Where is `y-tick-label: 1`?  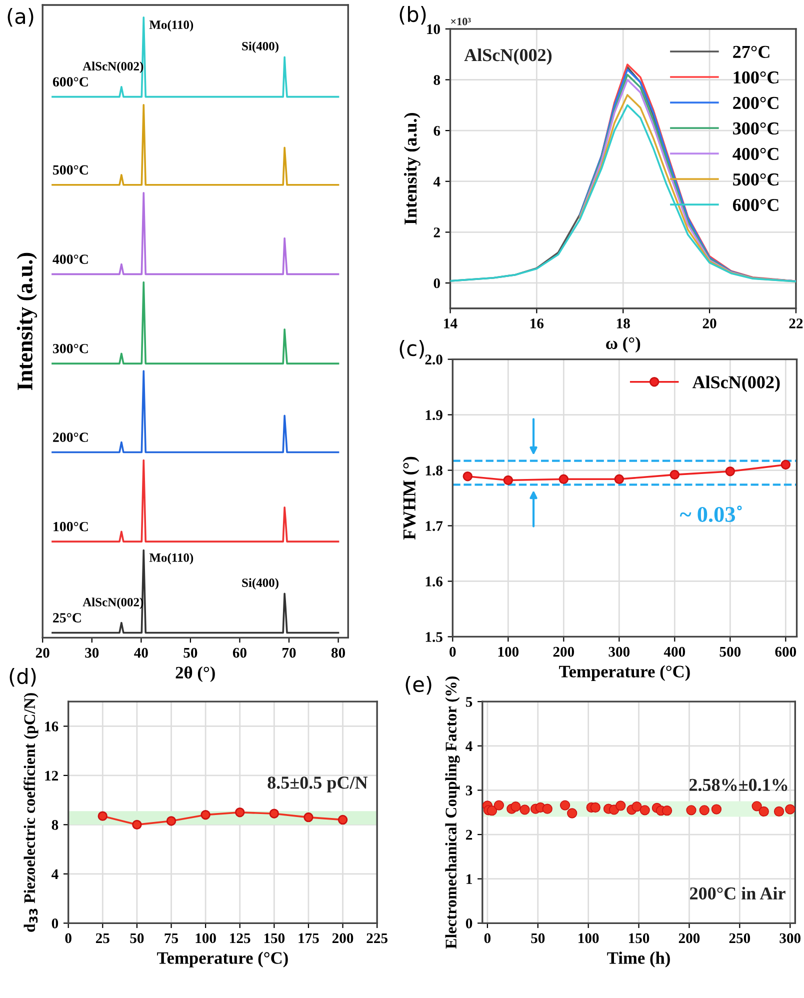 y-tick-label: 1 is located at coordinates (469, 879).